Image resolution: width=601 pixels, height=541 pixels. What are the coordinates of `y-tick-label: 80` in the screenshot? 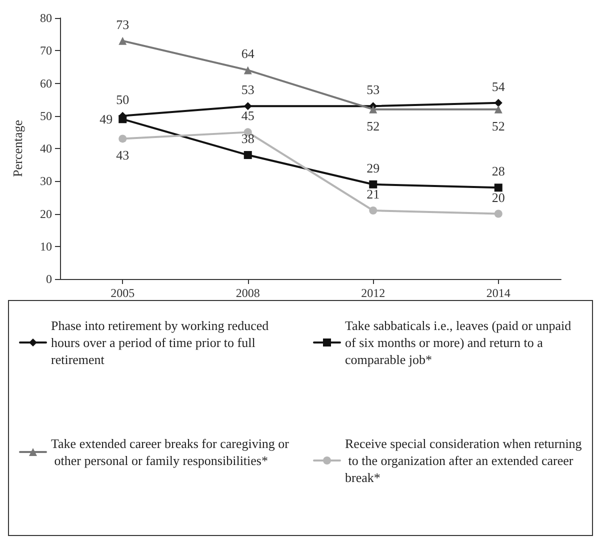 It's located at (46, 18).